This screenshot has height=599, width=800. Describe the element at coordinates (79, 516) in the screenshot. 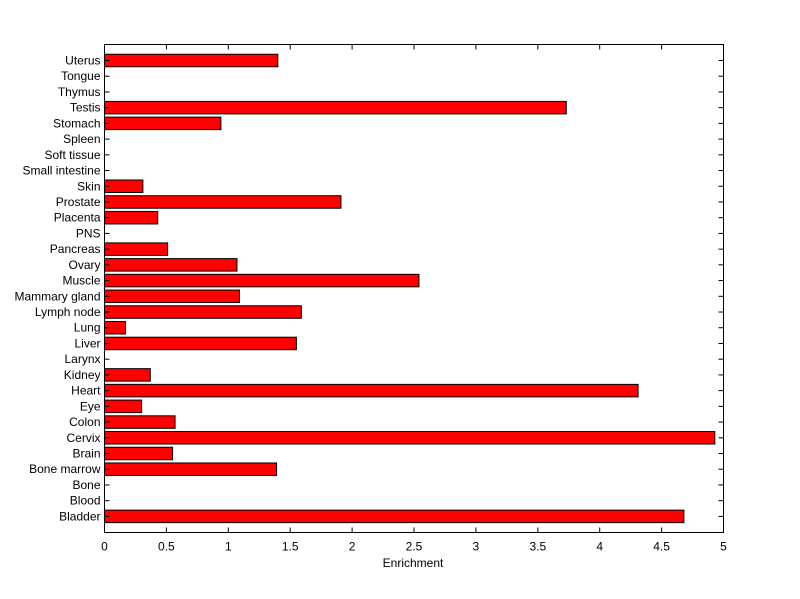

I see `y-tick-label: Bladder` at that location.